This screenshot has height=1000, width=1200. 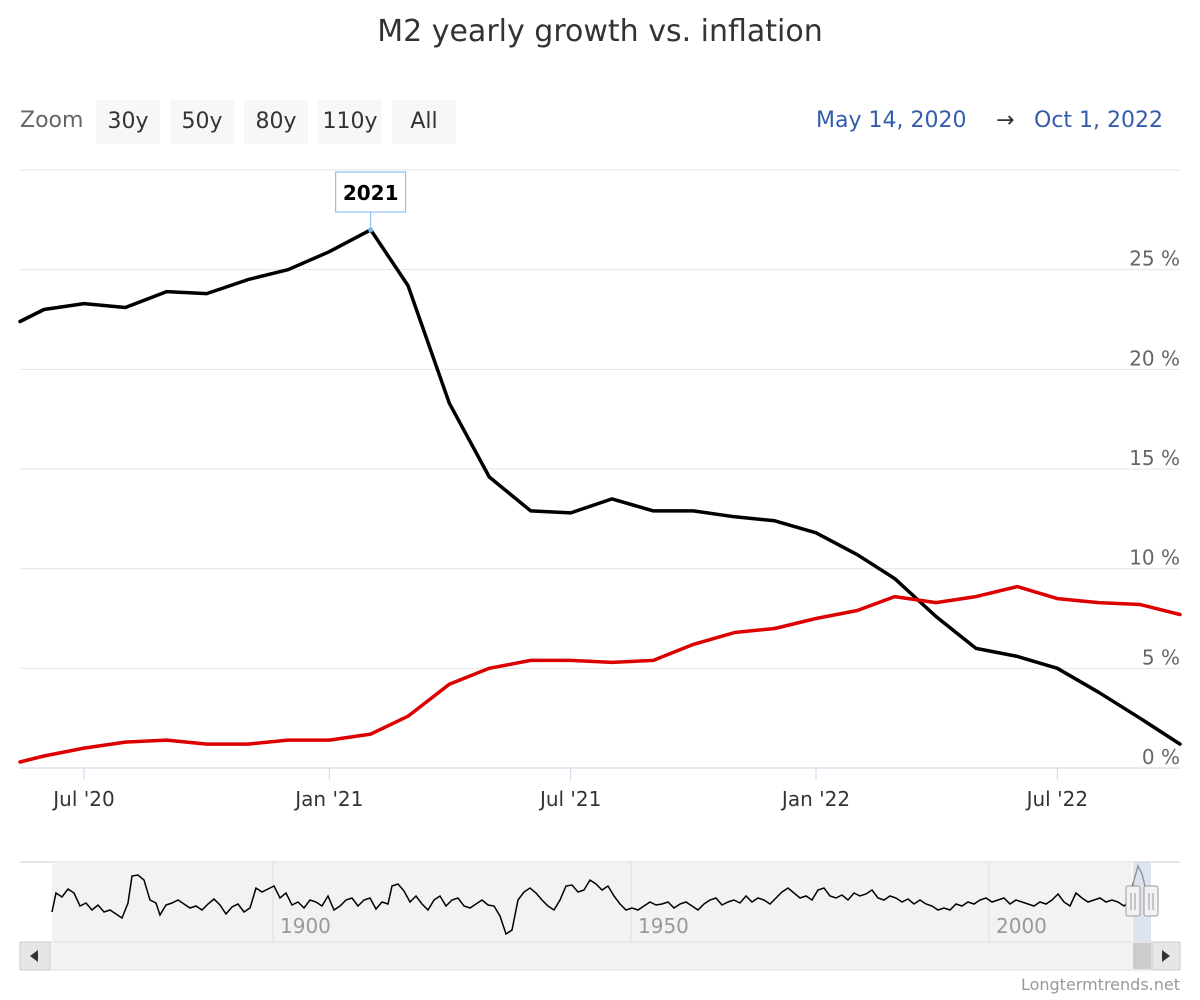 I want to click on credit-text: Longtermtrends.net, so click(x=1100, y=984).